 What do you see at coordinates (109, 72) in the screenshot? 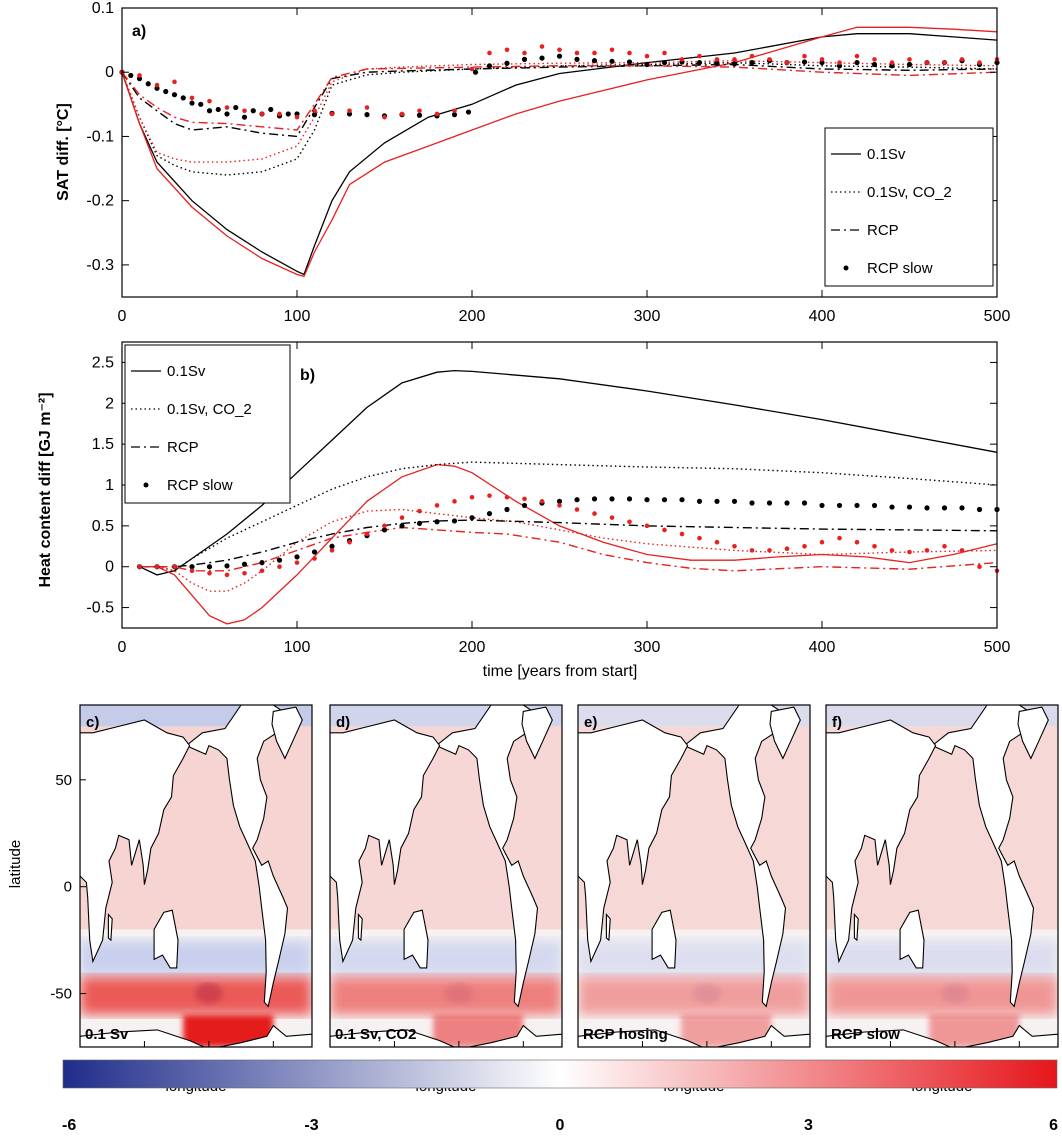
I see `y-tick-label: 0` at bounding box center [109, 72].